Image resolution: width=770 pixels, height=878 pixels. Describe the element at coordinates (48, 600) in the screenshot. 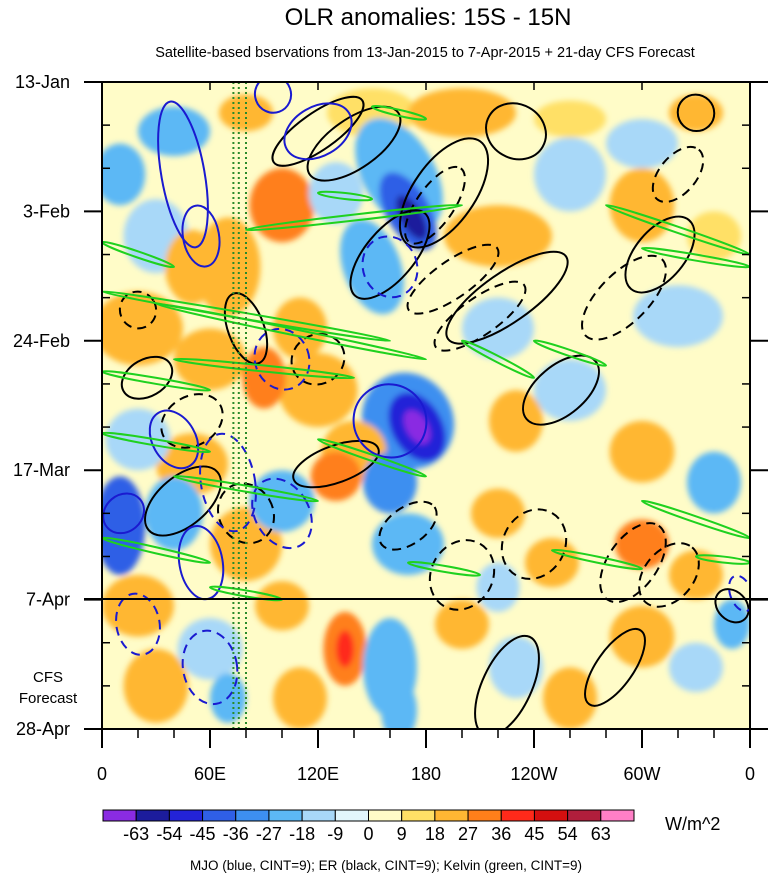

I see `y-tick-label: 7-Apr` at that location.